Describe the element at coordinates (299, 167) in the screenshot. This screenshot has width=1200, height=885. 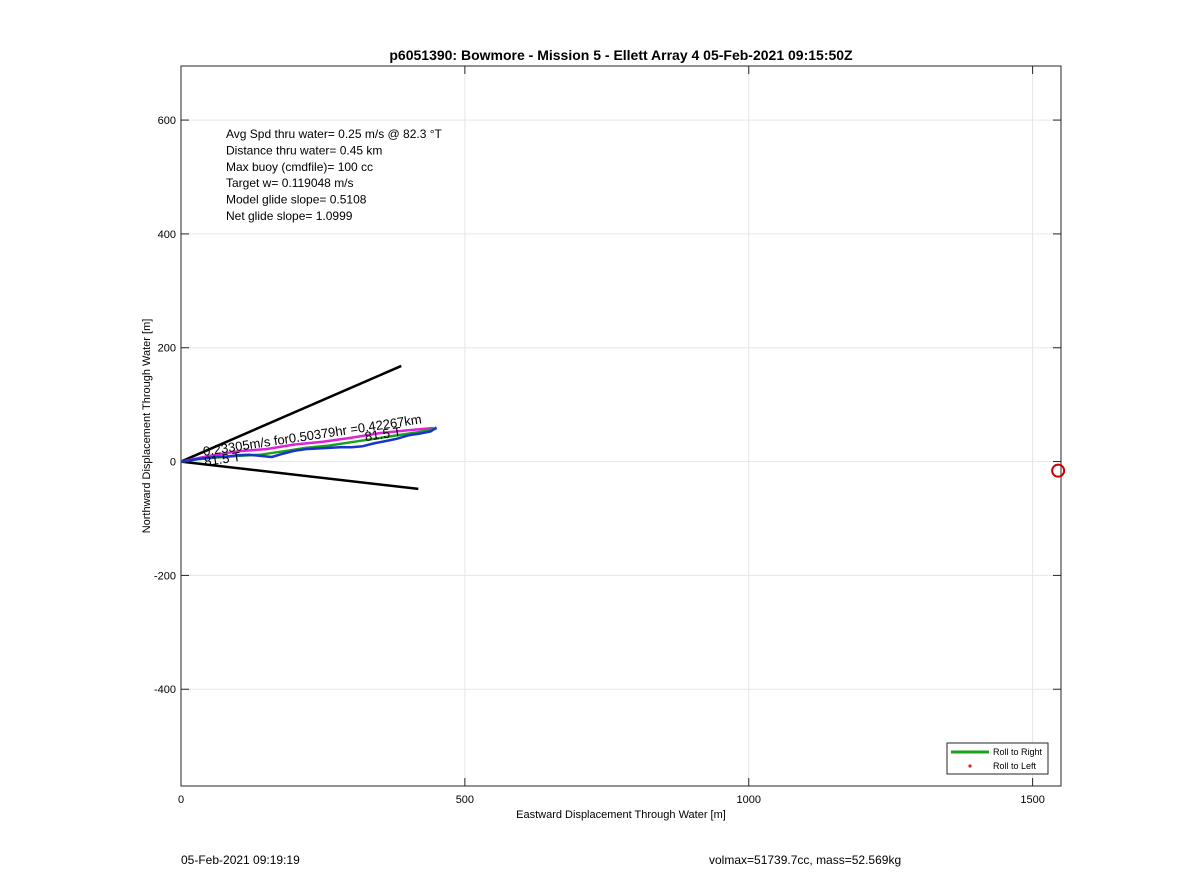
I see `stats-line: Max buoy (cmdfile)= 100 cc` at that location.